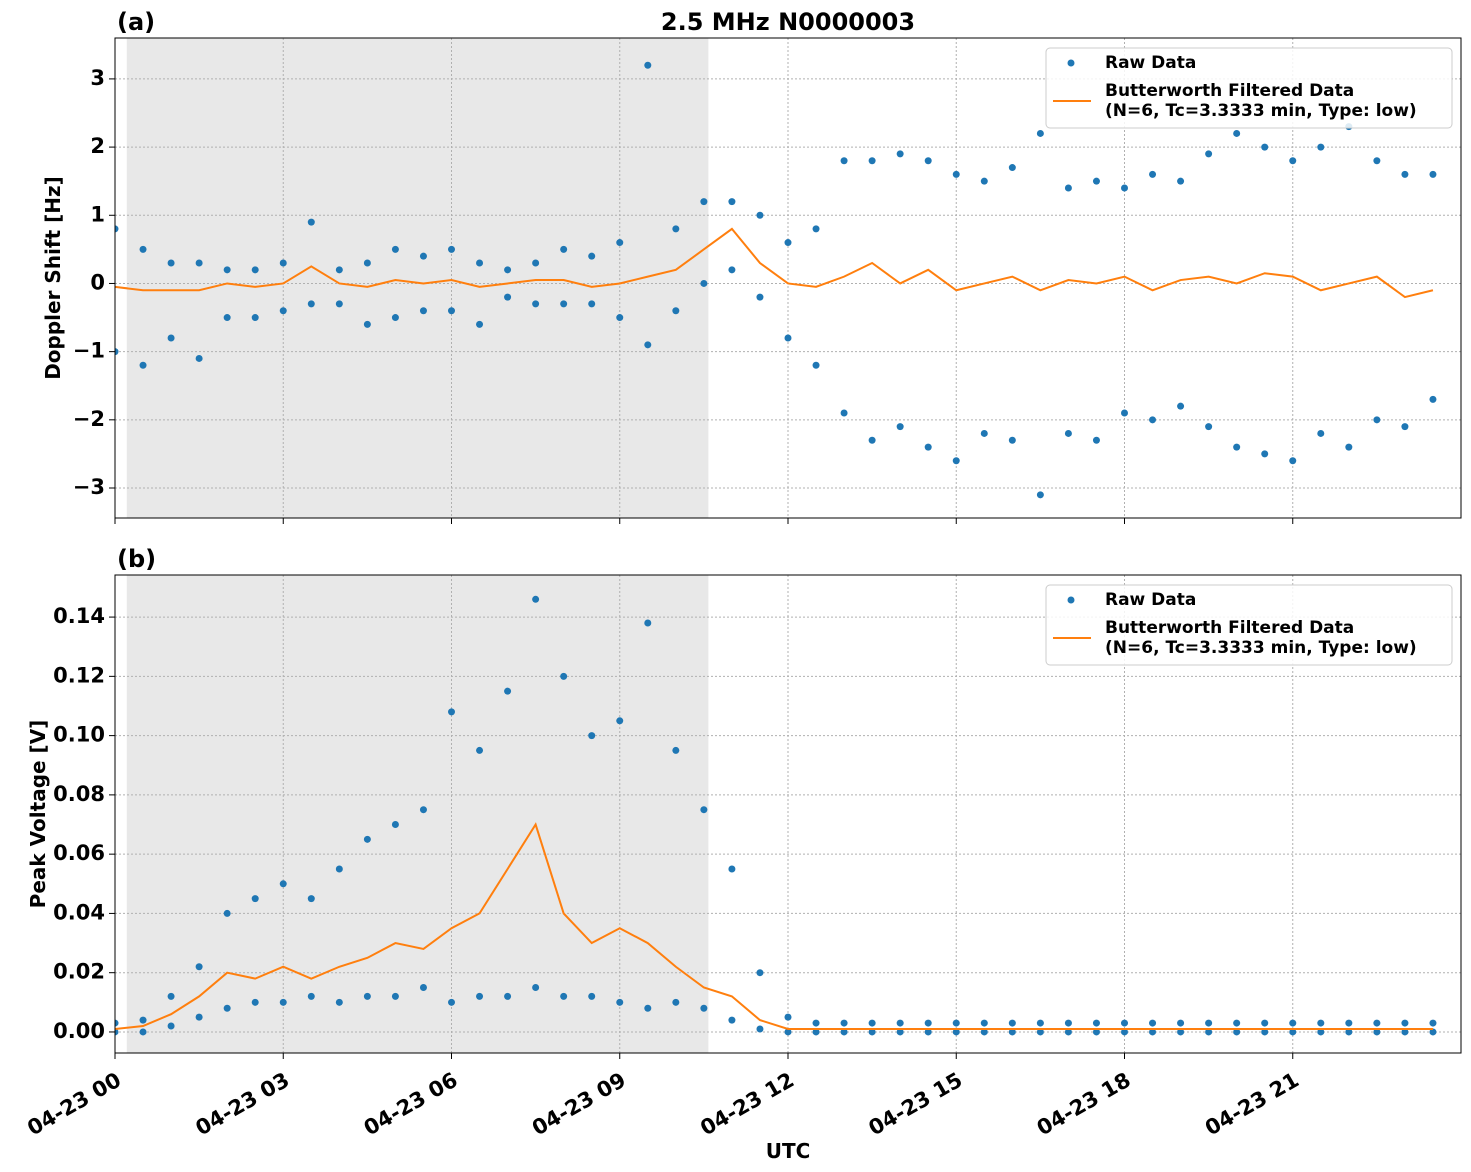 This screenshot has width=1471, height=1172. I want to click on y-tick-label: 2, so click(97, 146).